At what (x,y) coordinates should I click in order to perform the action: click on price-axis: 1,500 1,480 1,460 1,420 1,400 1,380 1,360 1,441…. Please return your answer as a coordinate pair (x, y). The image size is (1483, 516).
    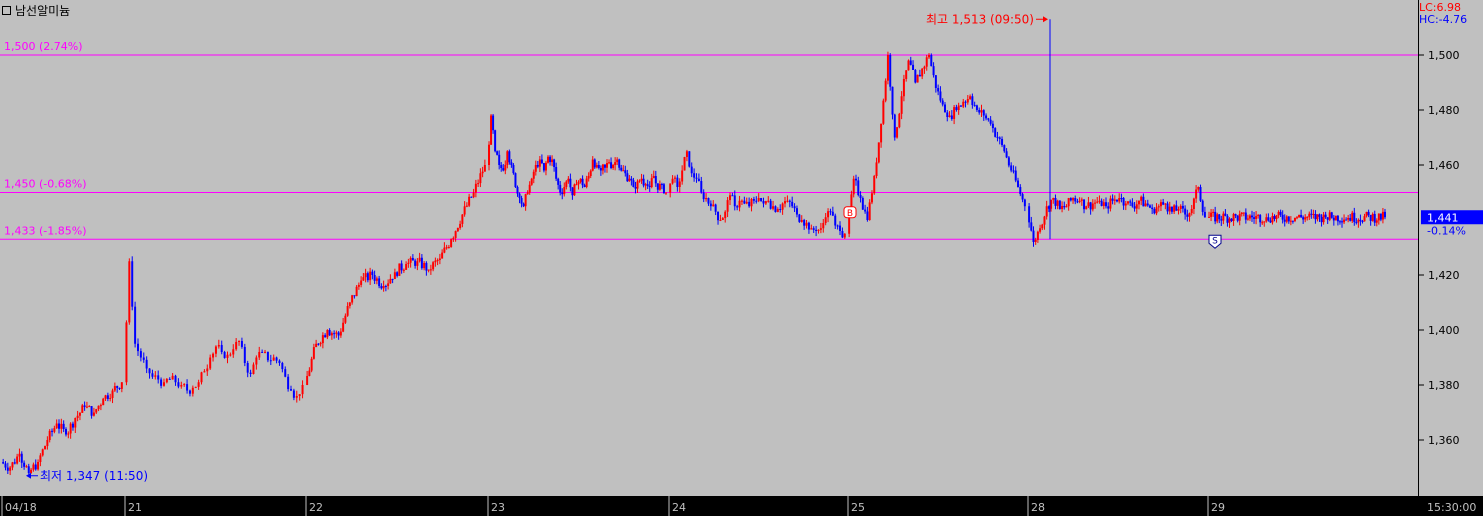
    Looking at the image, I should click on (1451, 248).